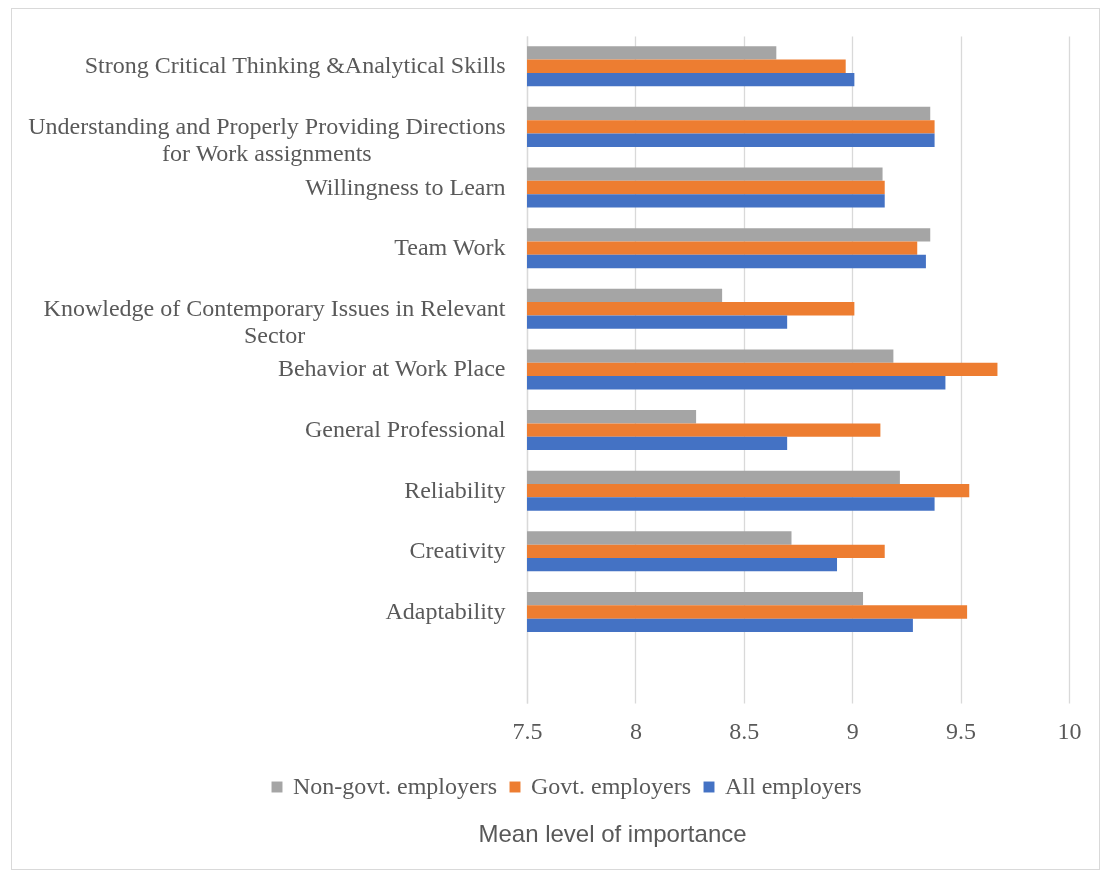 Image resolution: width=1100 pixels, height=871 pixels. What do you see at coordinates (450, 247) in the screenshot?
I see `y-tick-label: Team Work` at bounding box center [450, 247].